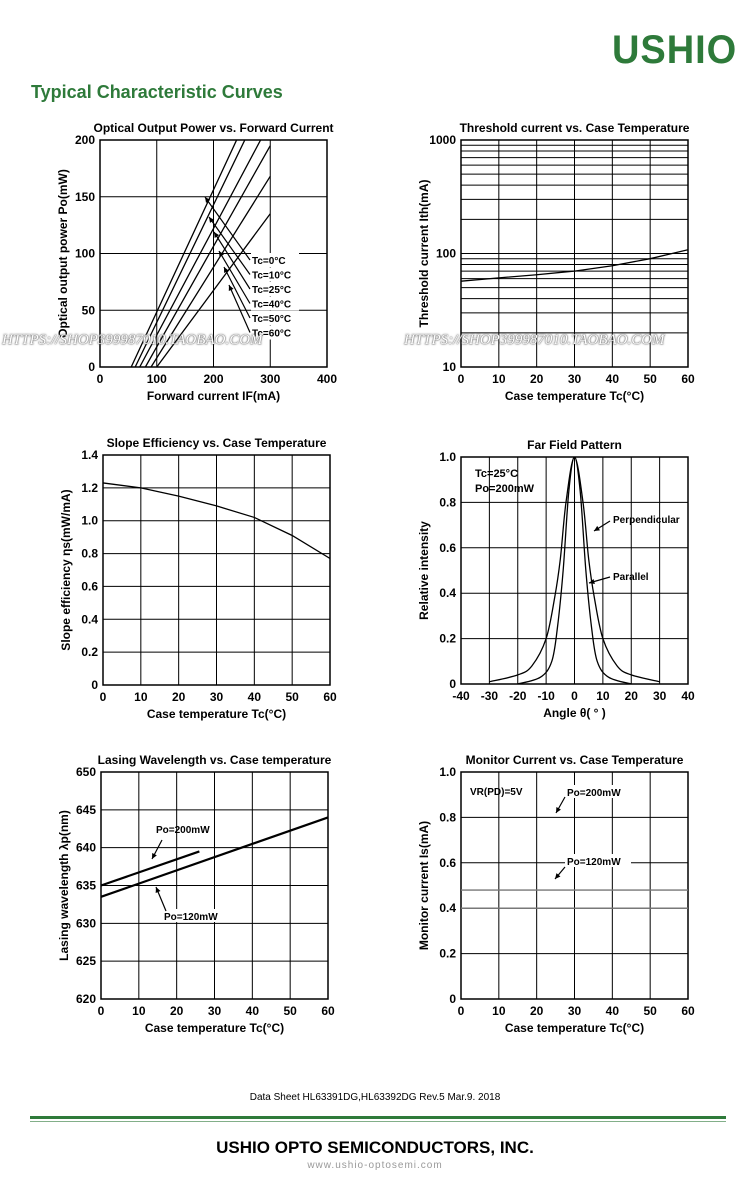 This screenshot has width=750, height=1192. I want to click on condition-label: Po=200mW, so click(505, 489).